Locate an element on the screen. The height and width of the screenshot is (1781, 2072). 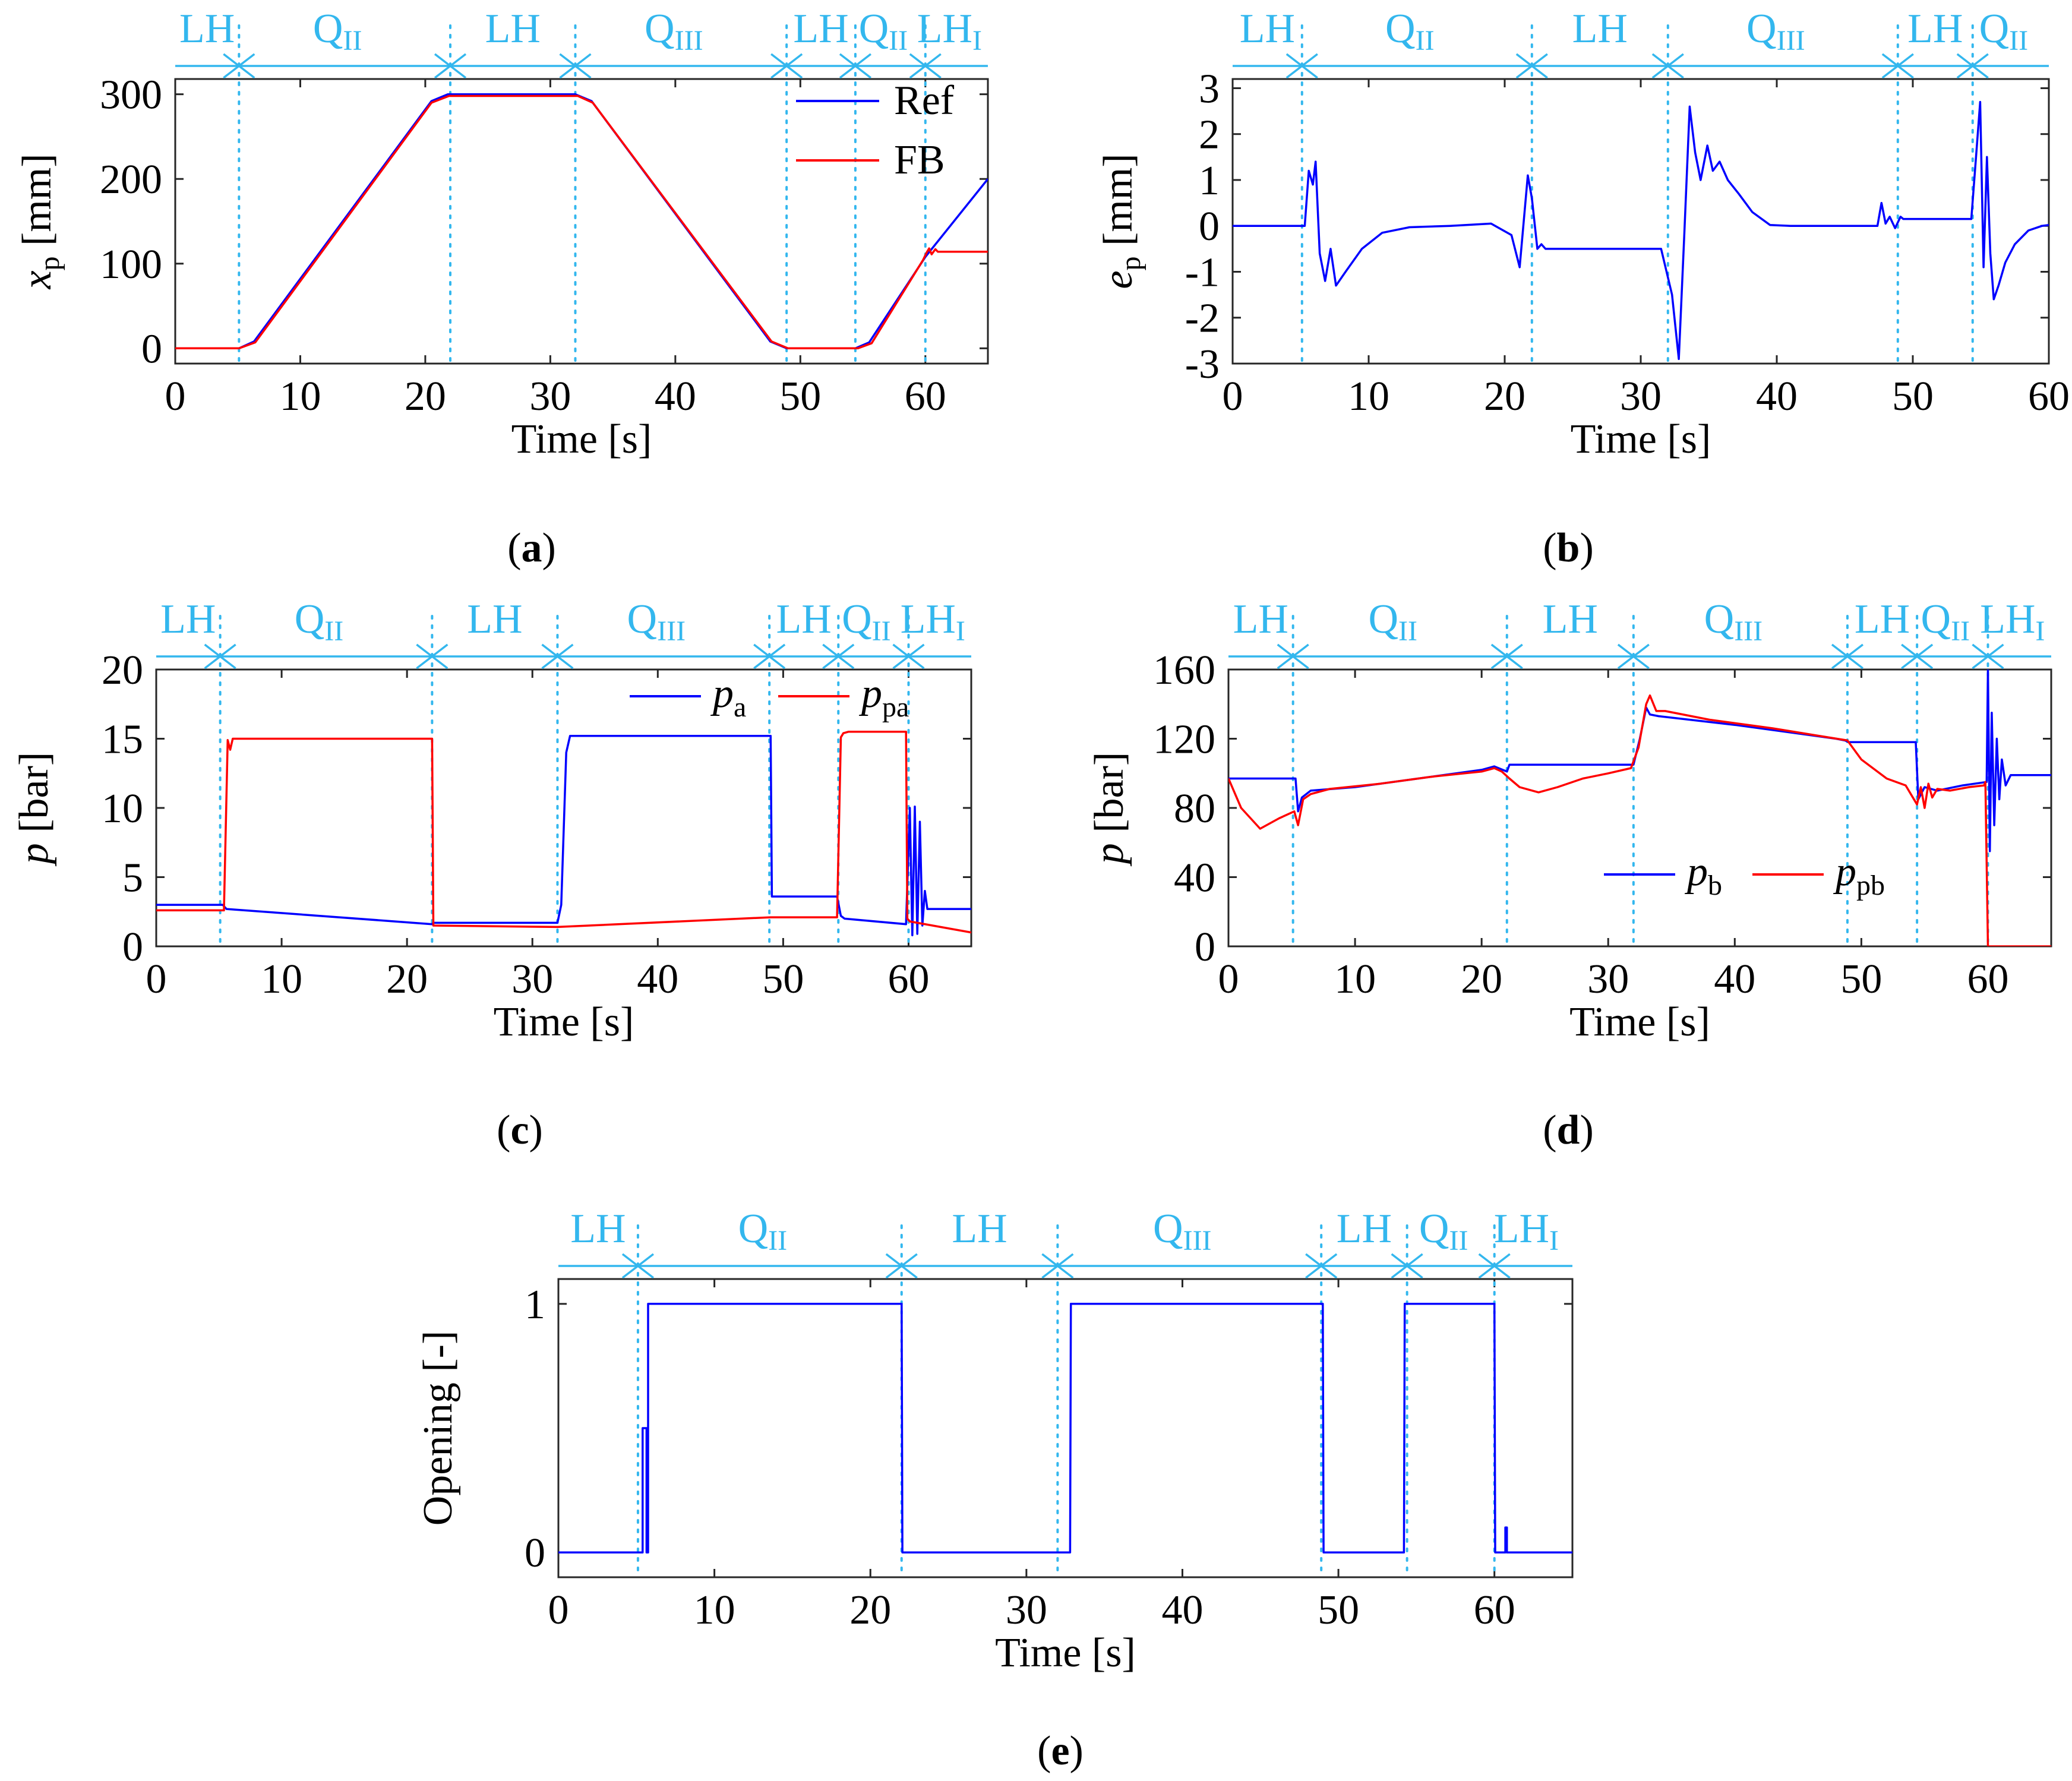
legend-label-sub: pb is located at coordinates (1870, 885).